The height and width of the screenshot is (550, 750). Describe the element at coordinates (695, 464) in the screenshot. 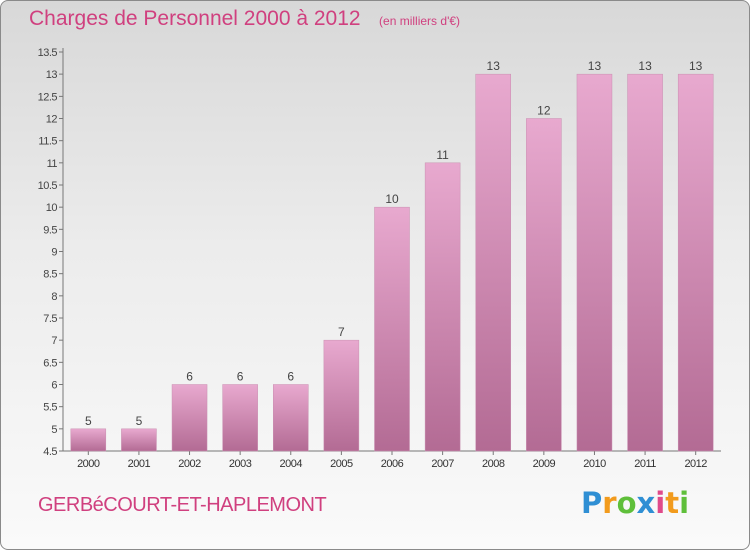

I see `x-tick-label-2012: 2012` at that location.